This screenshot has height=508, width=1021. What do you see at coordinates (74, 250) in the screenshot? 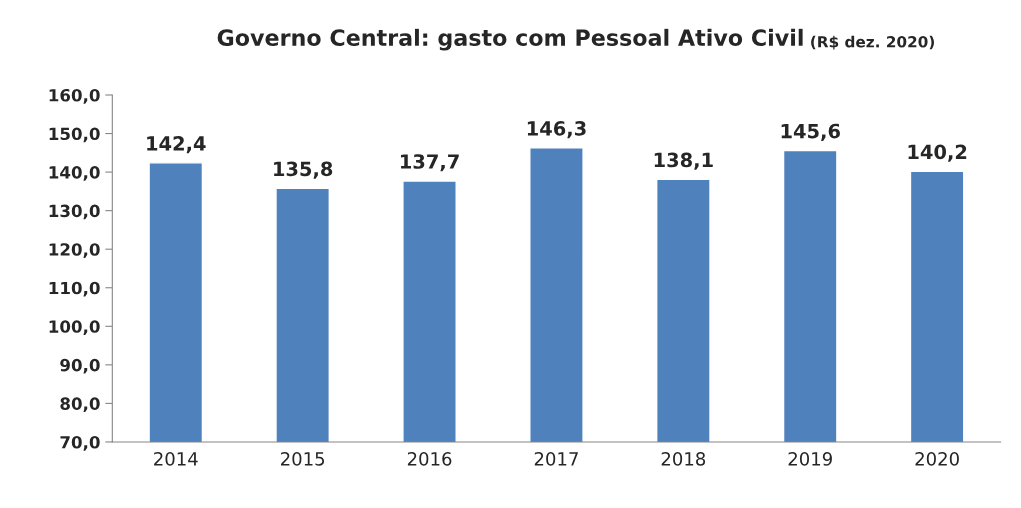
I see `y-tick-label: 120,0` at bounding box center [74, 250].